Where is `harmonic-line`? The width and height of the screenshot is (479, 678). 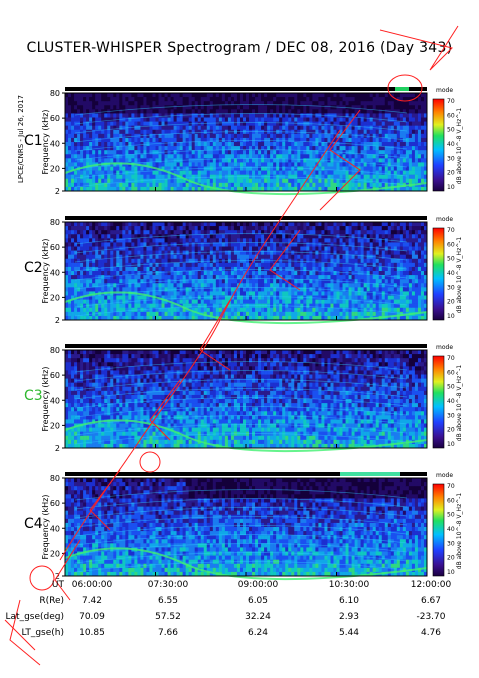
harmonic-line is located at coordinates (241, 137).